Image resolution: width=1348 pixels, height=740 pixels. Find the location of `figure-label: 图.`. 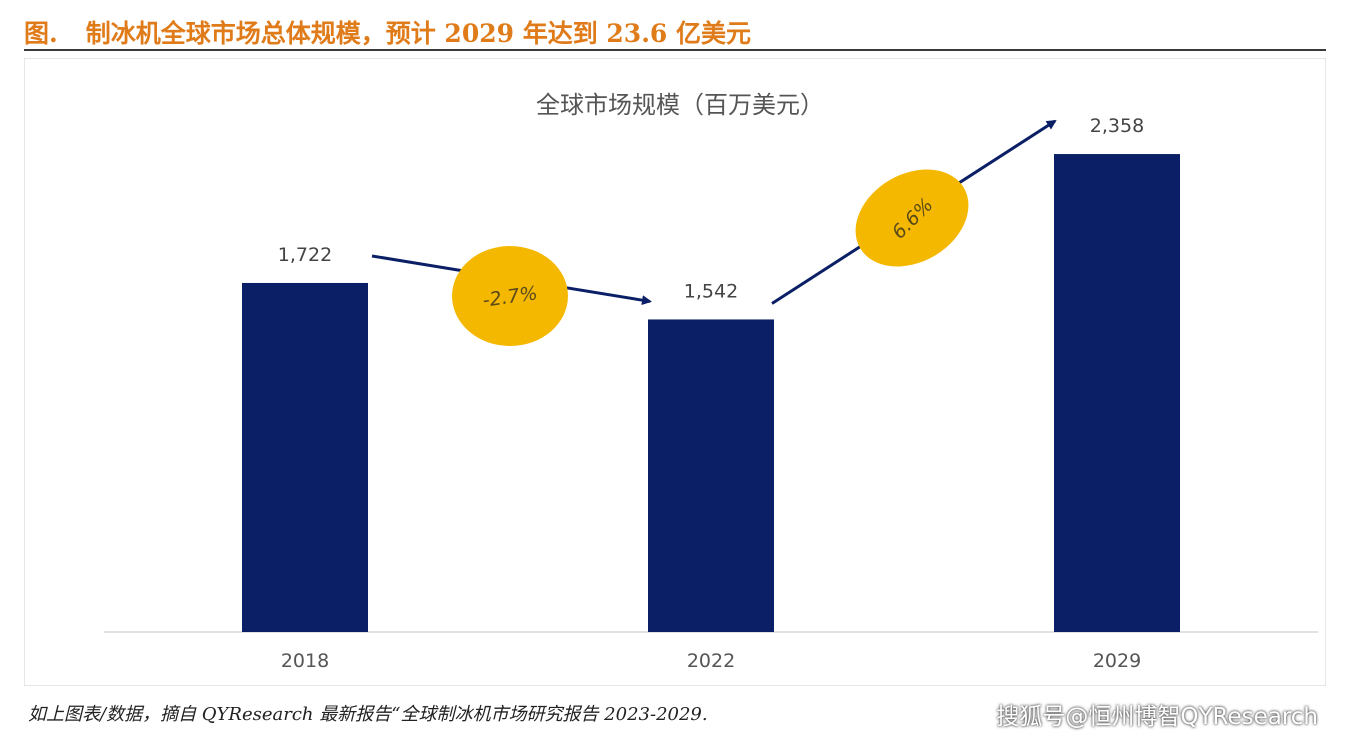

figure-label: 图. is located at coordinates (41, 33).